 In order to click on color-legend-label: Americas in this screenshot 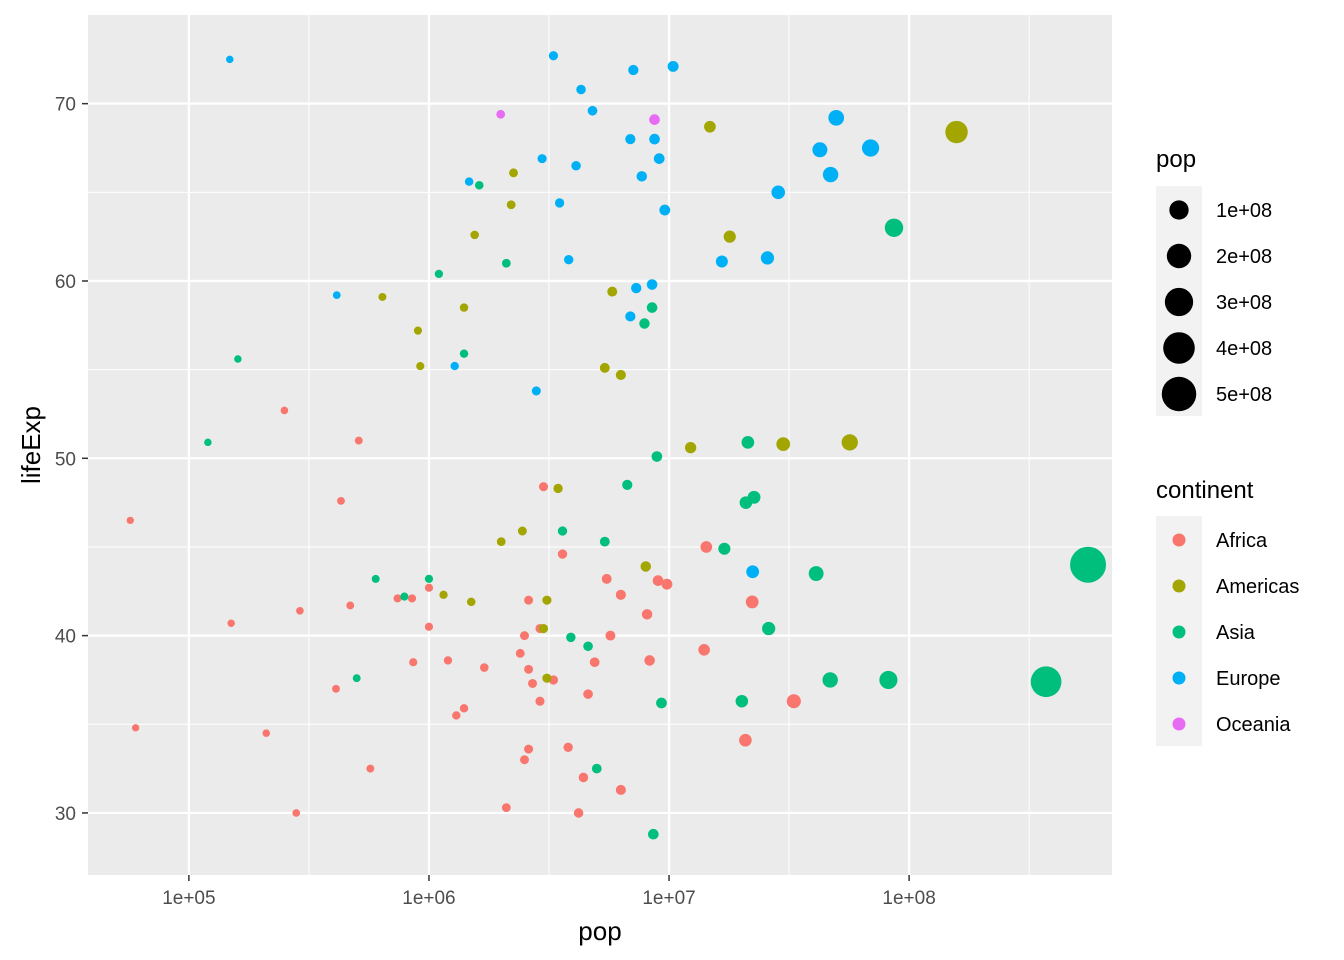, I will do `click(1257, 587)`.